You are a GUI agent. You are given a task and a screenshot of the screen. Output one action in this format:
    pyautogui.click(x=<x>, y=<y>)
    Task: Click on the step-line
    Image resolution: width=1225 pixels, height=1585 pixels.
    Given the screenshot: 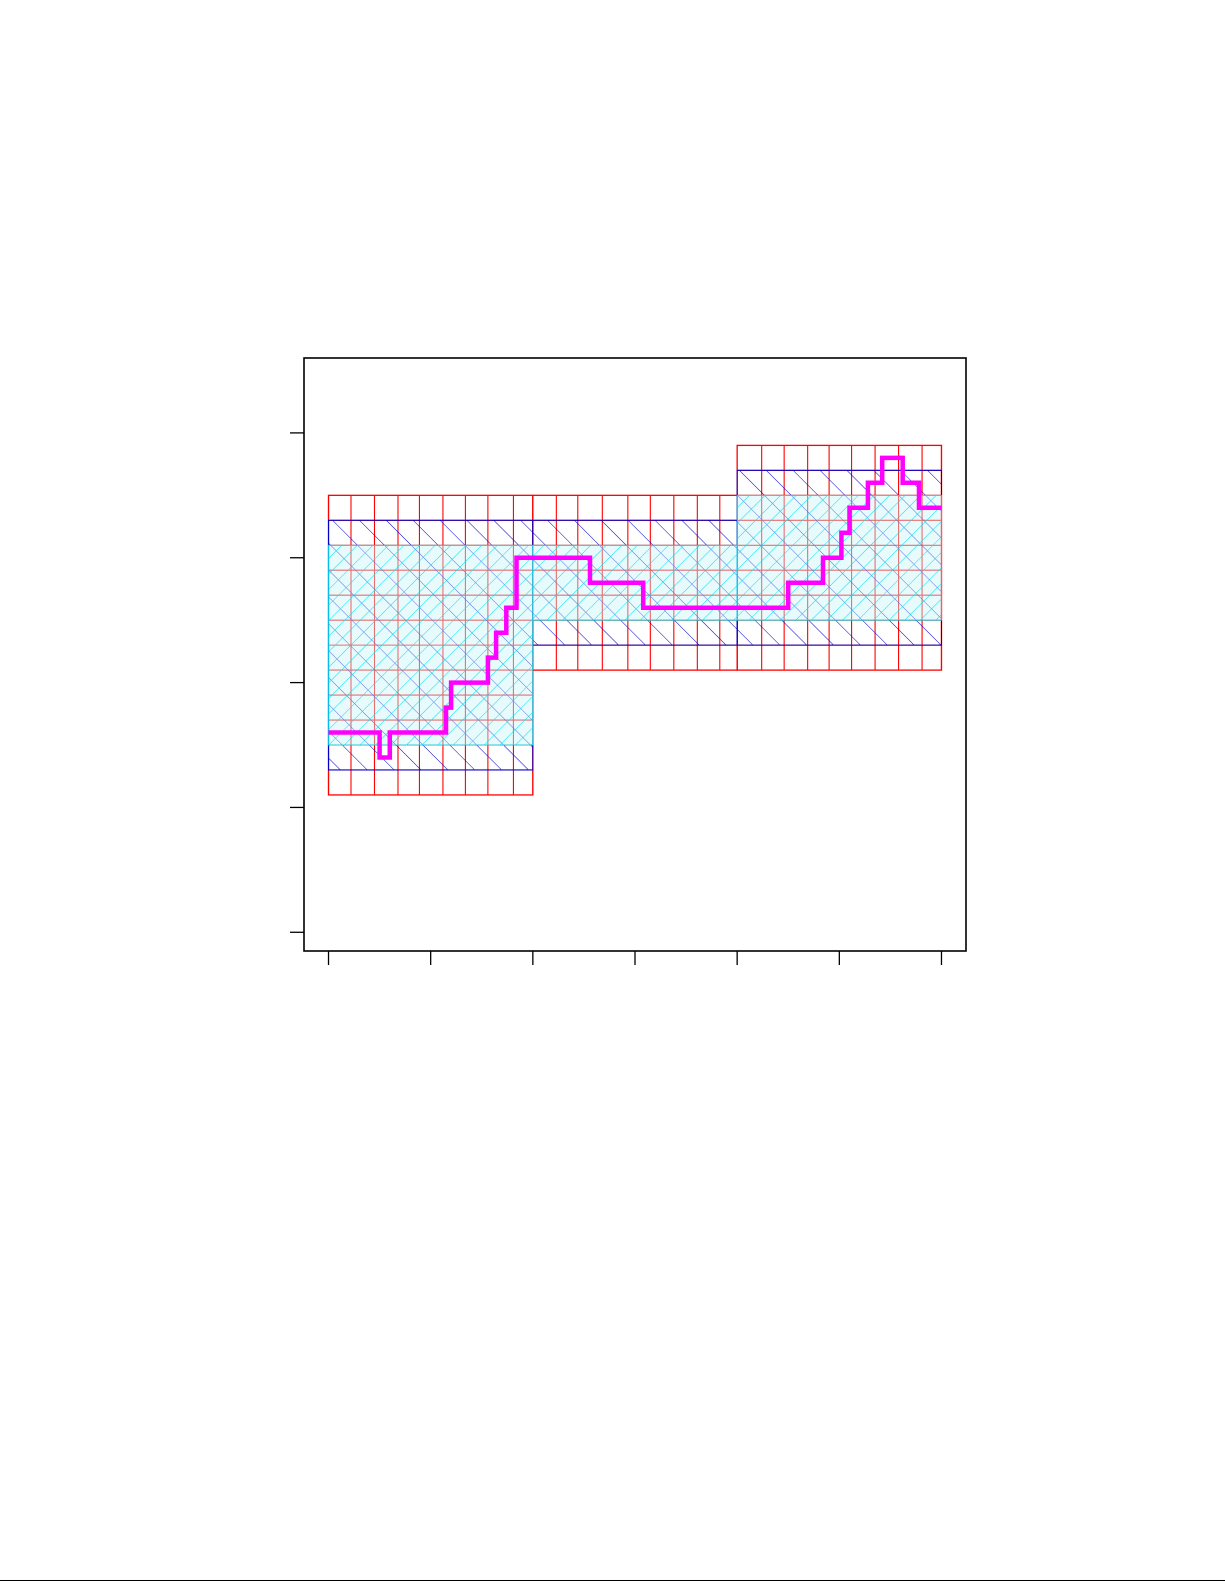 What is the action you would take?
    pyautogui.click(x=635, y=607)
    